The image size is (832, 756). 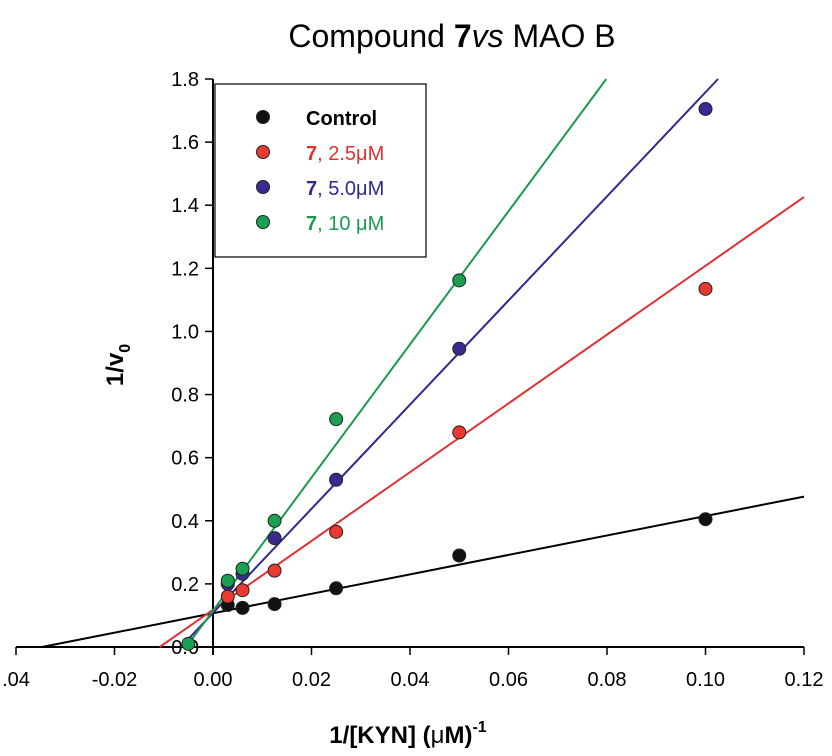 I want to click on legend-label: 7, 5.0μM, so click(x=345, y=189).